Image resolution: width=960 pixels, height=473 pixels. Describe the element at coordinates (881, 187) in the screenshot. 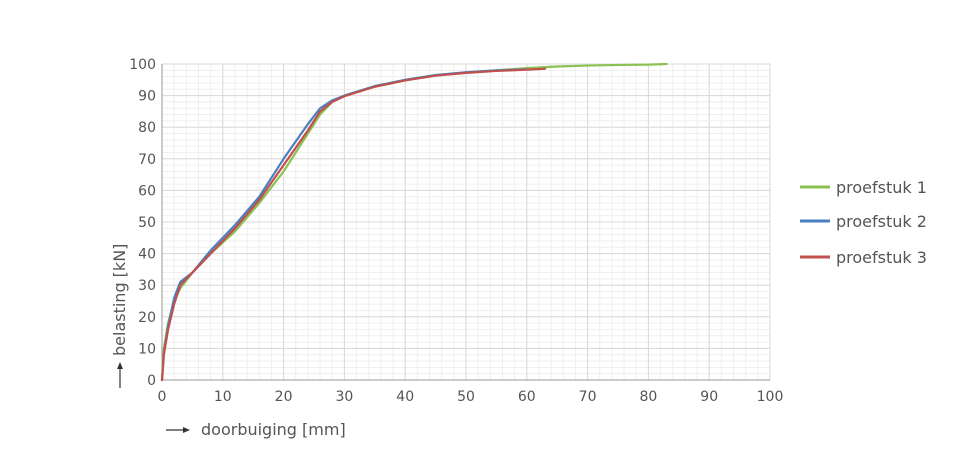

I see `legend-label-proefstuk-1: proefstuk 1` at that location.